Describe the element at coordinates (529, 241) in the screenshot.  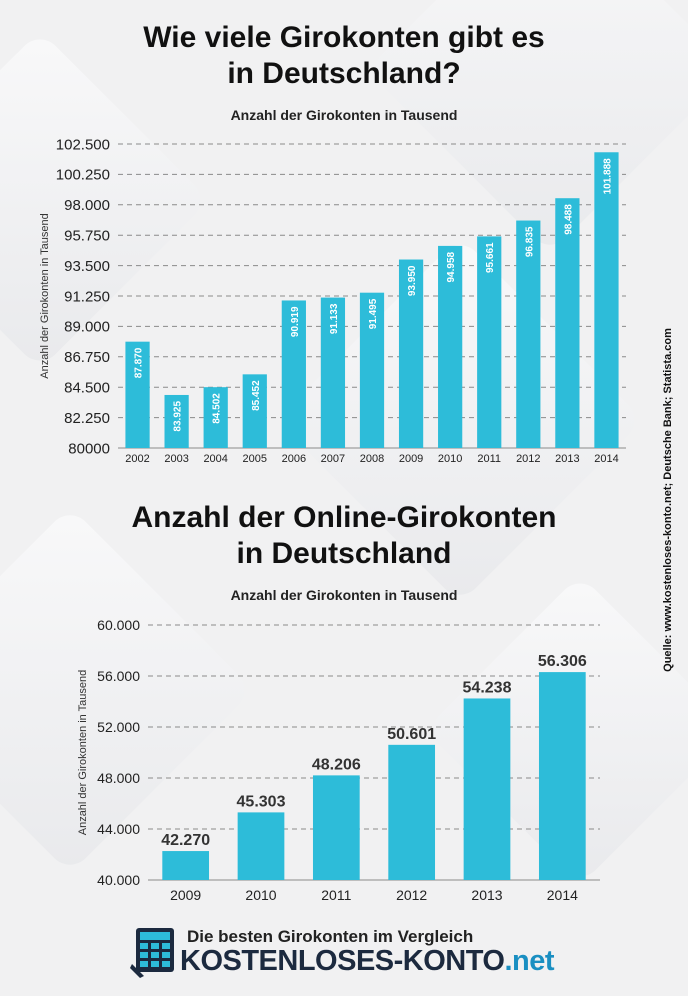
I see `chart1-value-label: 96.835` at that location.